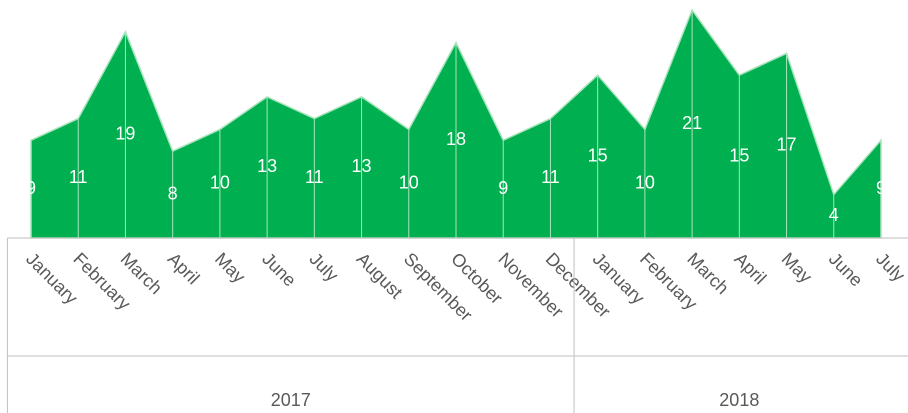 The height and width of the screenshot is (413, 908). I want to click on group-label: 2018, so click(739, 400).